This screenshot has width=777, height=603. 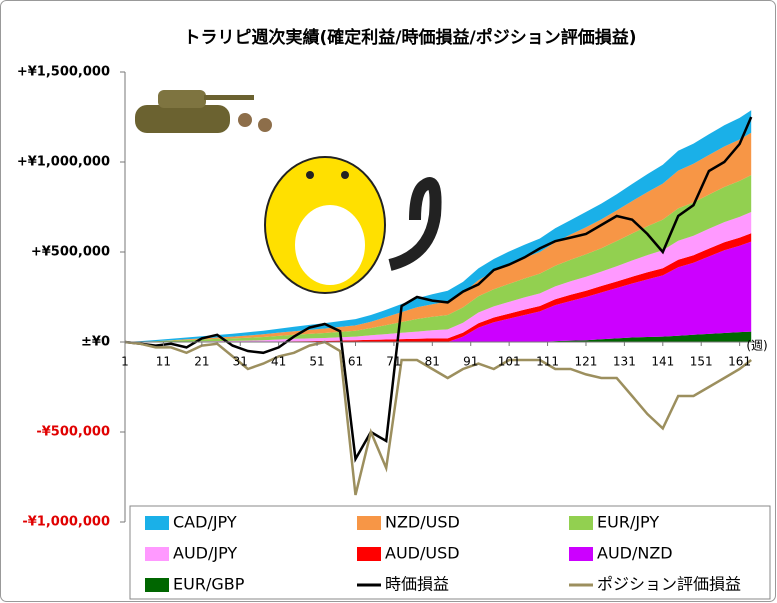 What do you see at coordinates (278, 362) in the screenshot?
I see `x-tick-label: 41` at bounding box center [278, 362].